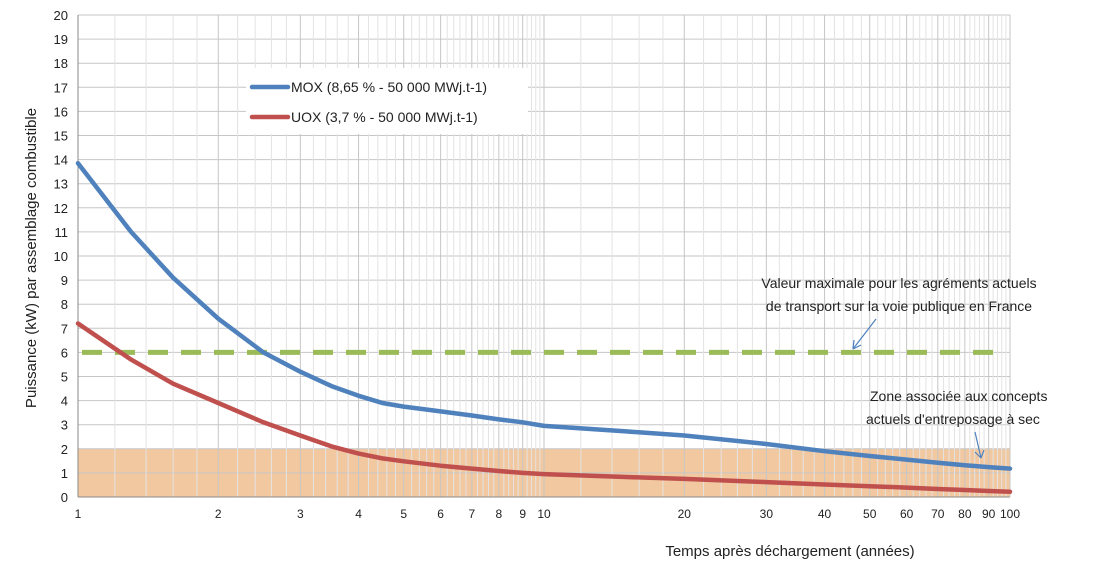 The image size is (1098, 576). Describe the element at coordinates (61, 184) in the screenshot. I see `y-tick-label: 13` at that location.